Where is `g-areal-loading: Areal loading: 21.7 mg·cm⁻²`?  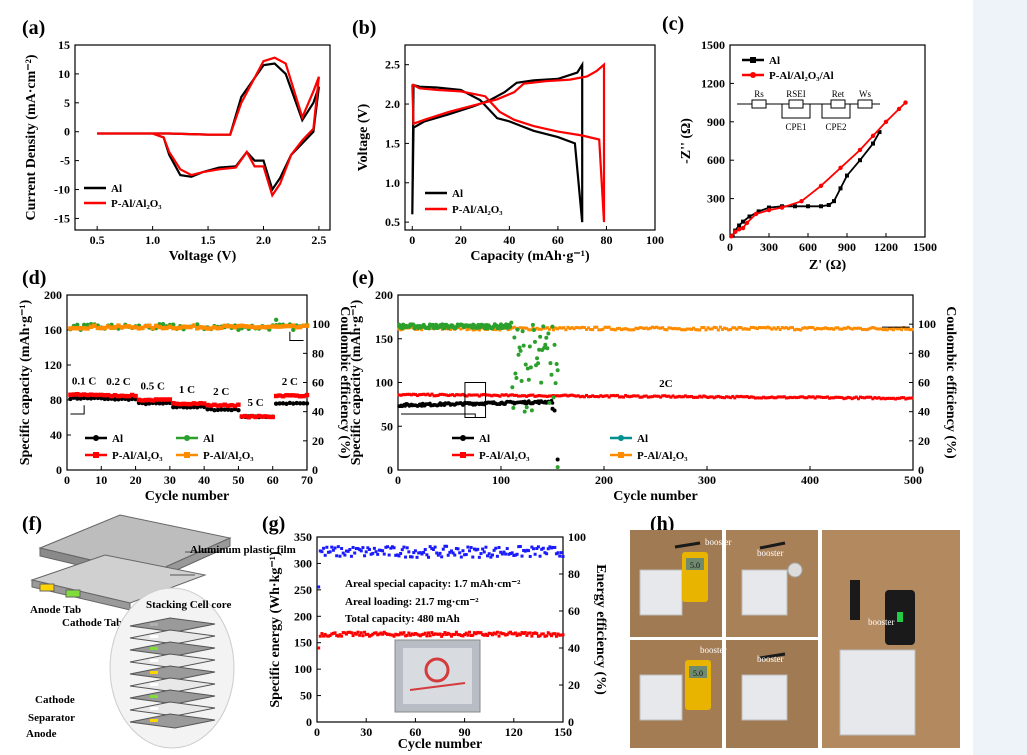
g-areal-loading: Areal loading: 21.7 mg·cm⁻² is located at coordinates (412, 602).